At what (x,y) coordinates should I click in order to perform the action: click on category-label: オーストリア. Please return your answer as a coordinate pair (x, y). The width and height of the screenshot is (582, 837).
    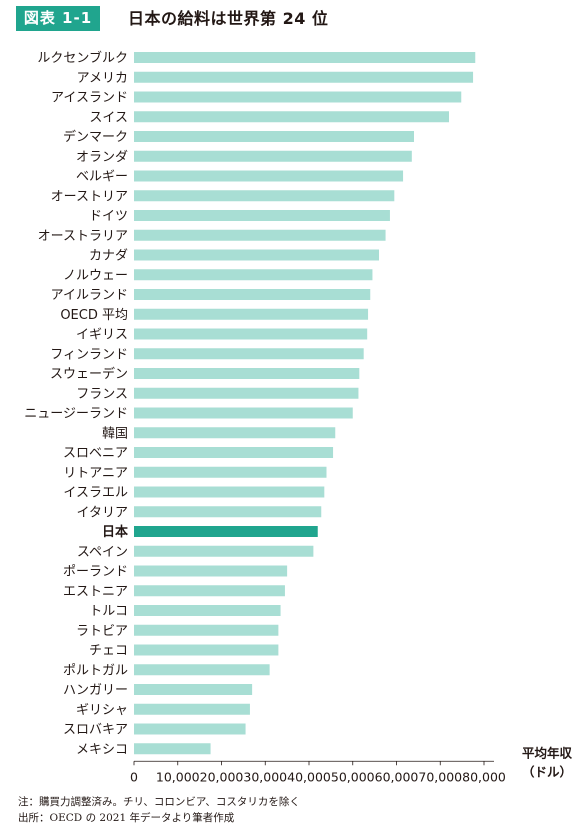
    Looking at the image, I should click on (89, 196).